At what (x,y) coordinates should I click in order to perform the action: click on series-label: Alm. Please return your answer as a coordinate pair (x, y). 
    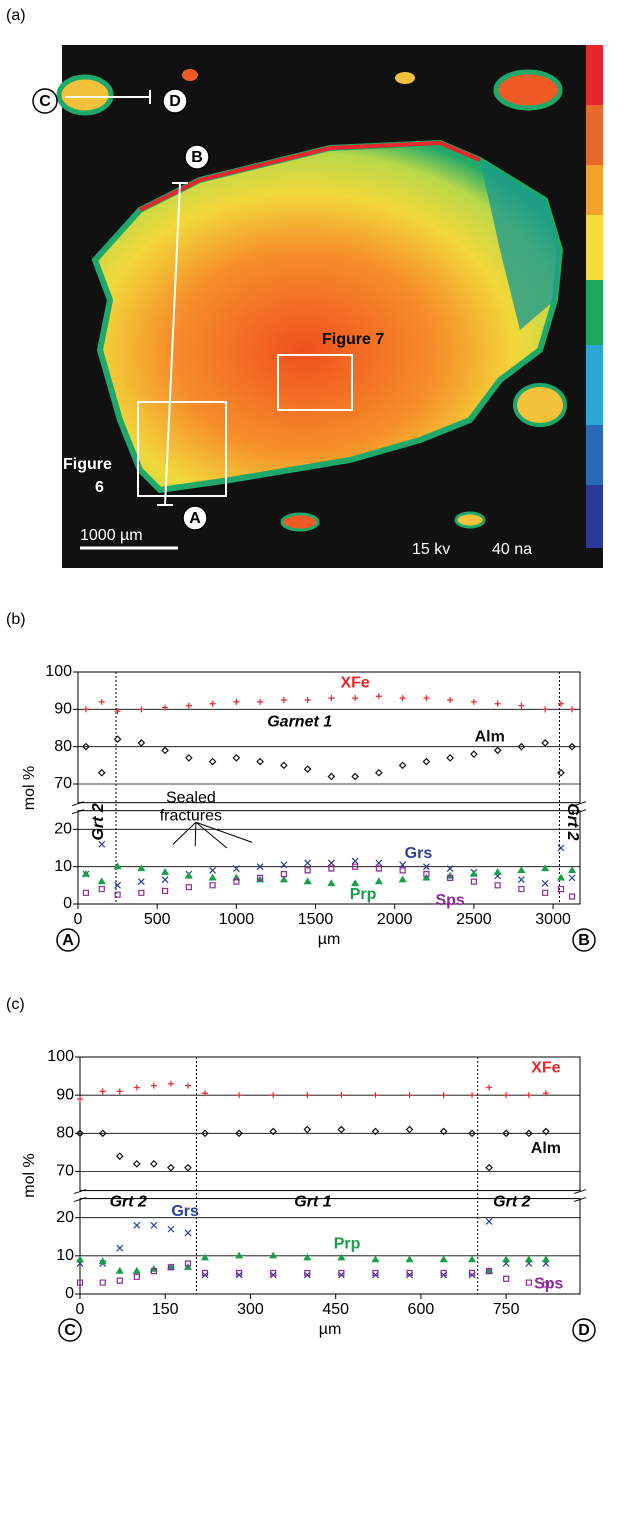
    Looking at the image, I should click on (546, 1148).